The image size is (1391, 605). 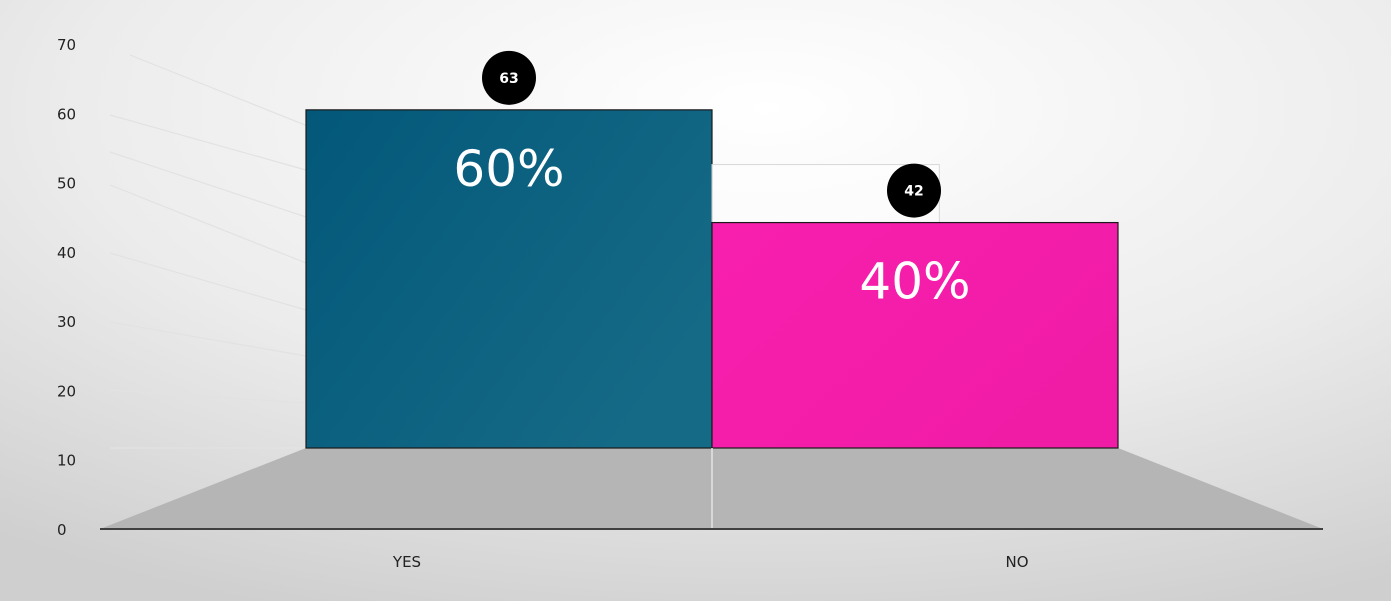 I want to click on data-label: 63, so click(x=508, y=79).